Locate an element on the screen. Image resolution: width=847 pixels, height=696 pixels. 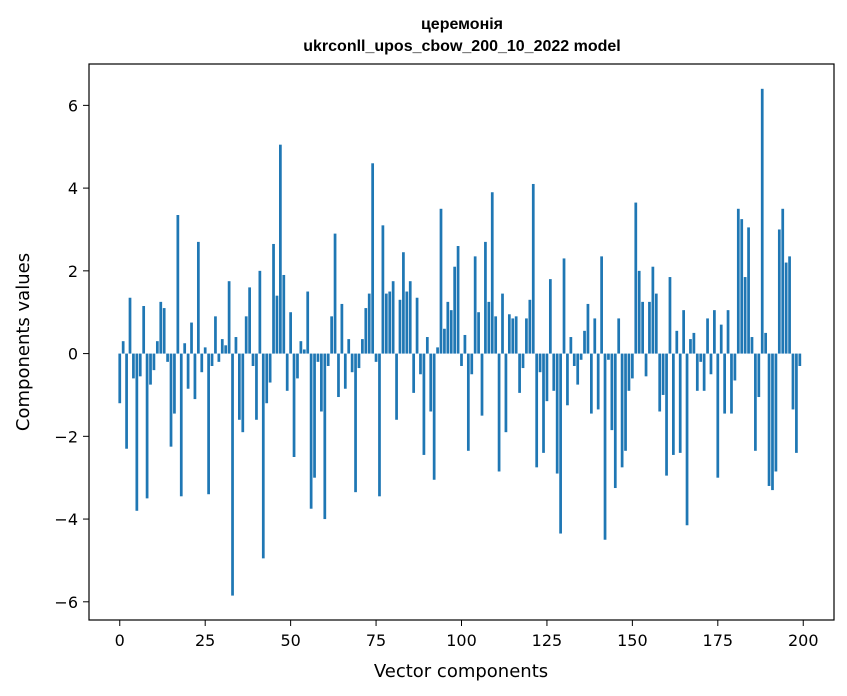
chart-title: церемонія is located at coordinates (462, 24).